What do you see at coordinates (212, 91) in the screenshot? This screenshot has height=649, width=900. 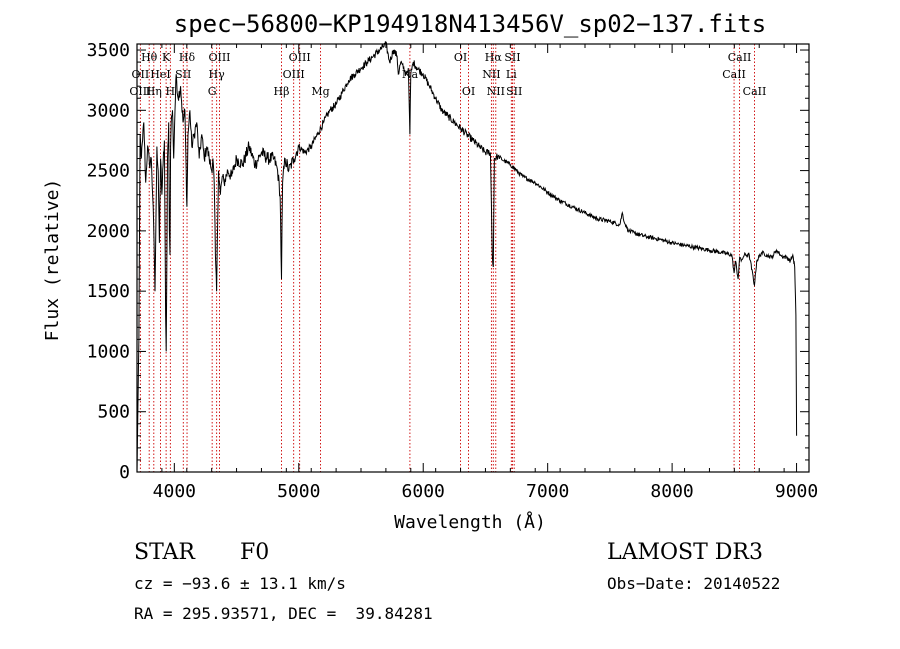 I see `line-label-21: G` at bounding box center [212, 91].